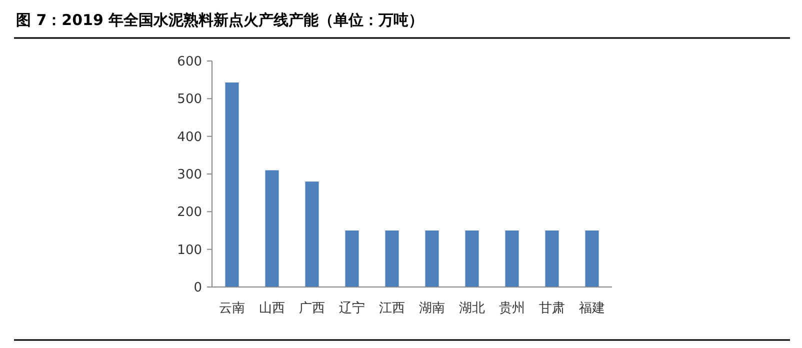 The image size is (802, 348). I want to click on y-tick-label: 0, so click(198, 288).